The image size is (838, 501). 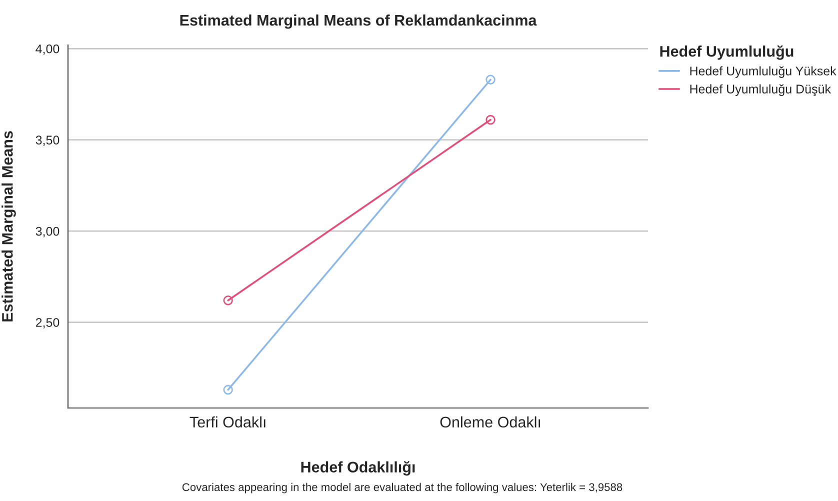 What do you see at coordinates (358, 468) in the screenshot?
I see `x-axis-title: Hedef Odaklılığı` at bounding box center [358, 468].